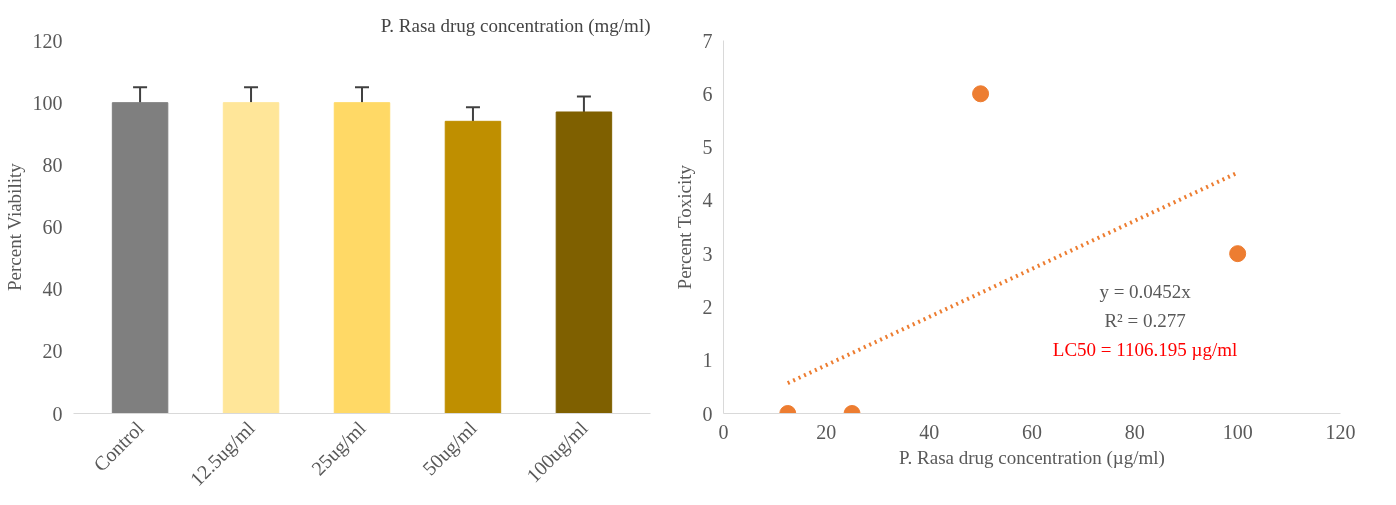 This screenshot has height=505, width=1396. Describe the element at coordinates (1145, 350) in the screenshot. I see `annotation: LC50 = 1106.195 µg/ml` at that location.